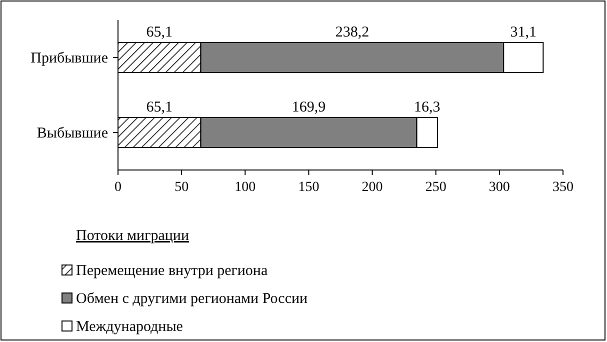 This screenshot has width=607, height=342. What do you see at coordinates (309, 187) in the screenshot?
I see `x-tick-label: 150` at bounding box center [309, 187].